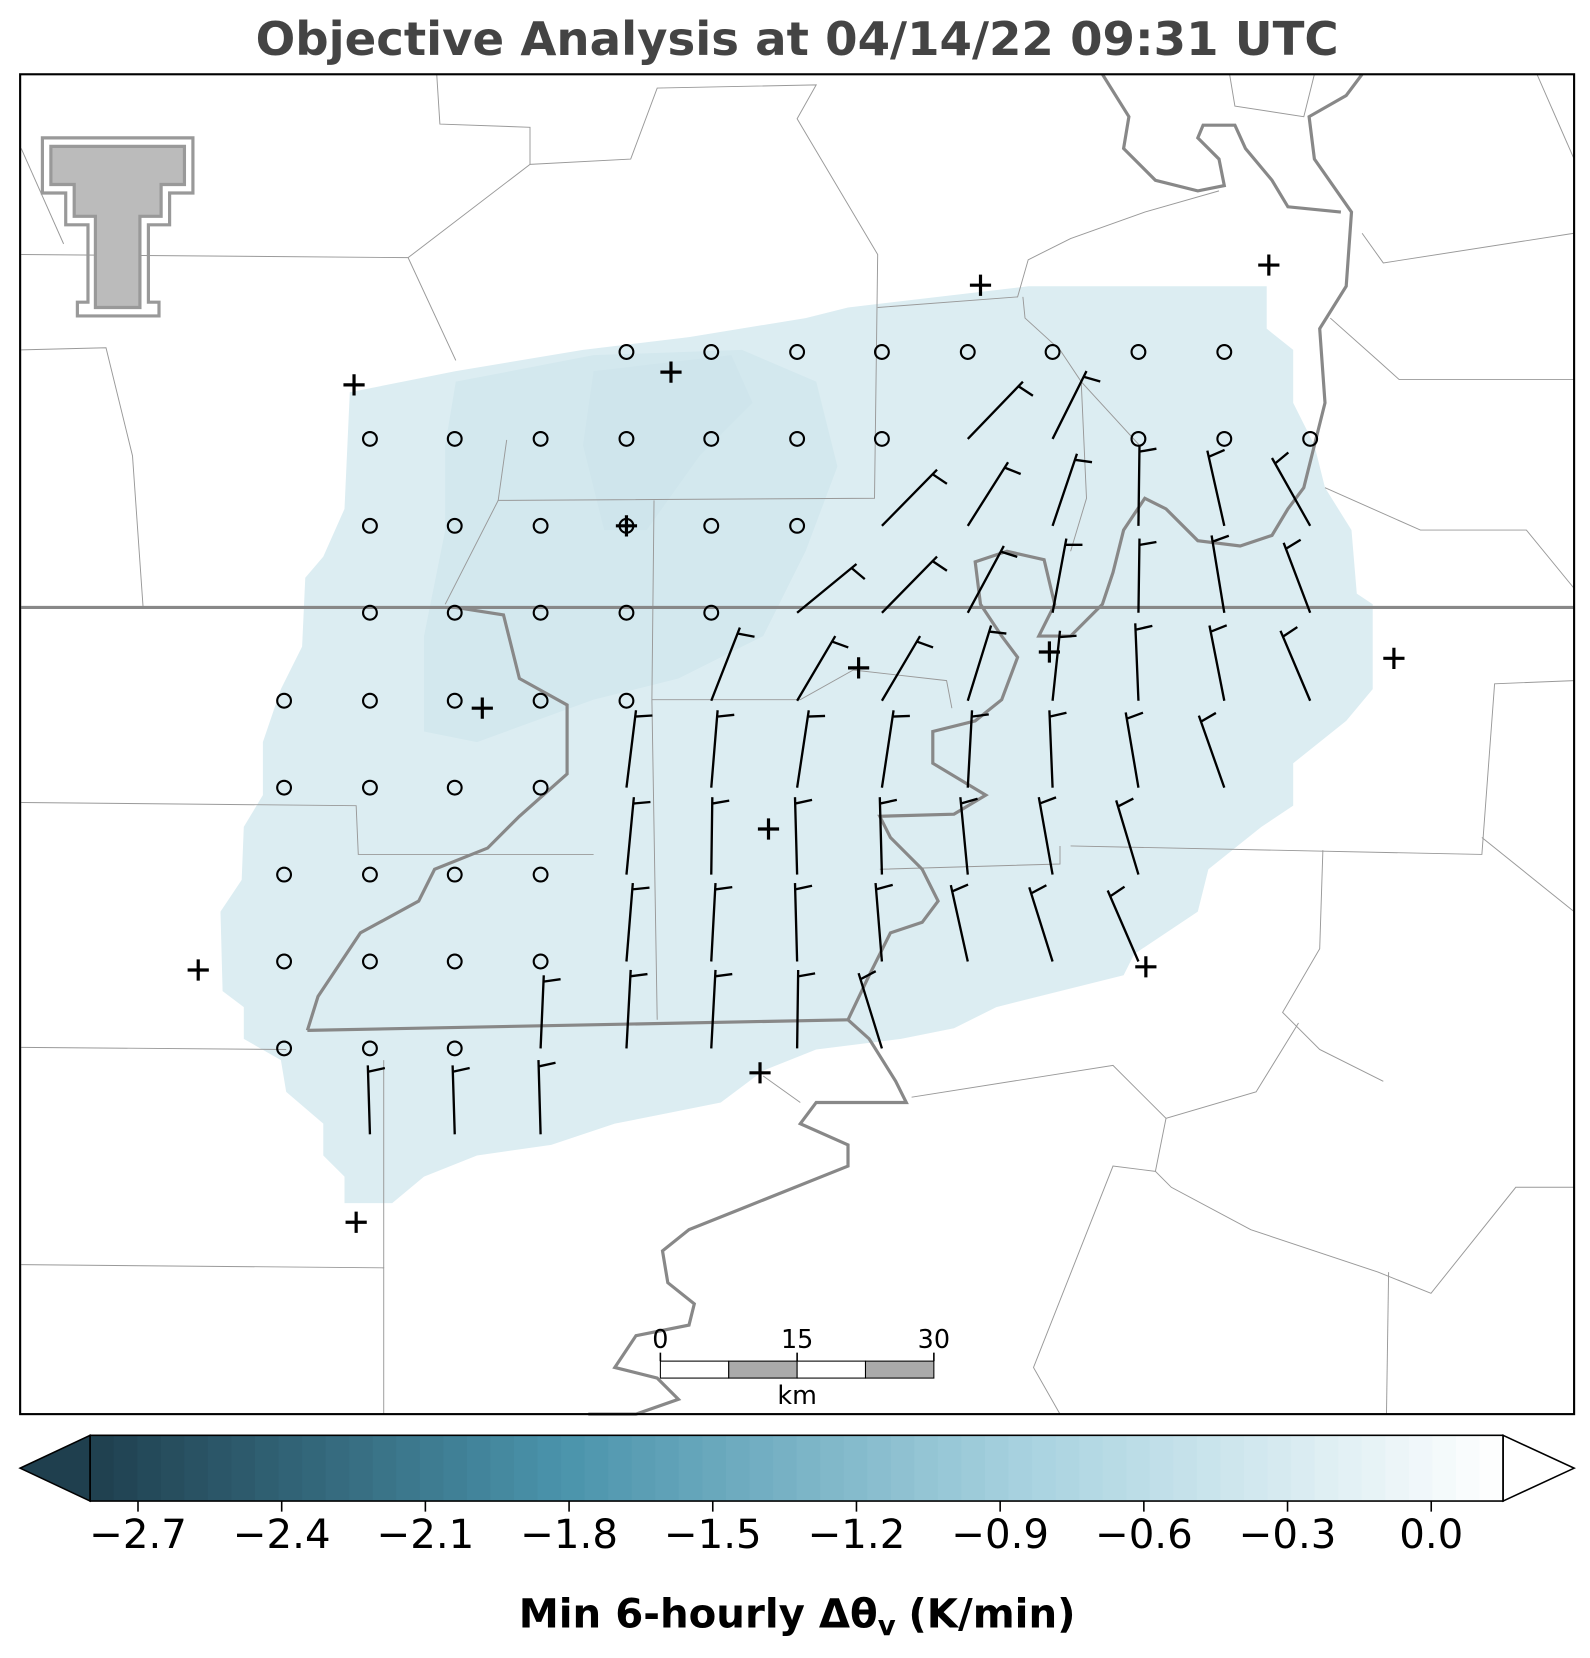 The image size is (1590, 1658). What do you see at coordinates (698, 1615) in the screenshot?
I see `label-main: Min 6-hourly Δθ` at bounding box center [698, 1615].